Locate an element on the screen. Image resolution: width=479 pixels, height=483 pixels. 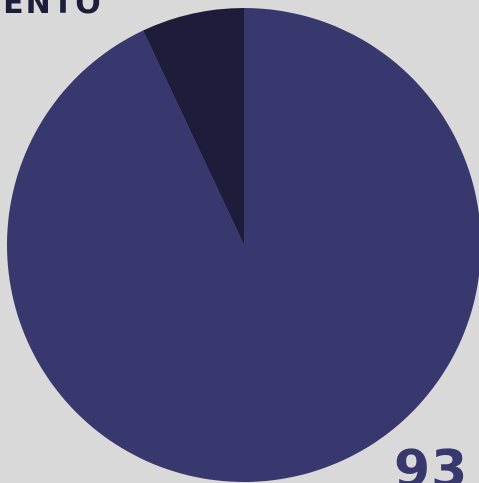
chart-title: IENTO is located at coordinates (51, 10).